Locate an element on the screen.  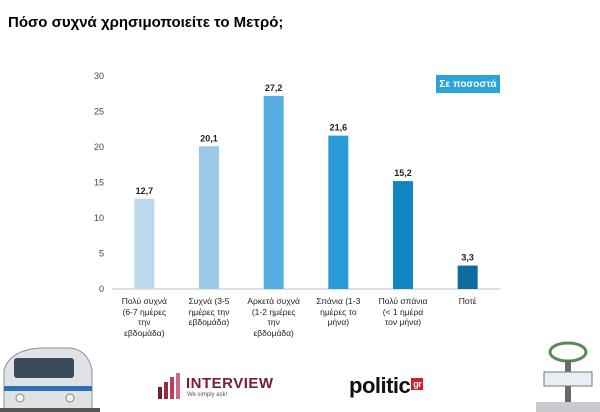
politic-logo-suffix: gr is located at coordinates (417, 384).